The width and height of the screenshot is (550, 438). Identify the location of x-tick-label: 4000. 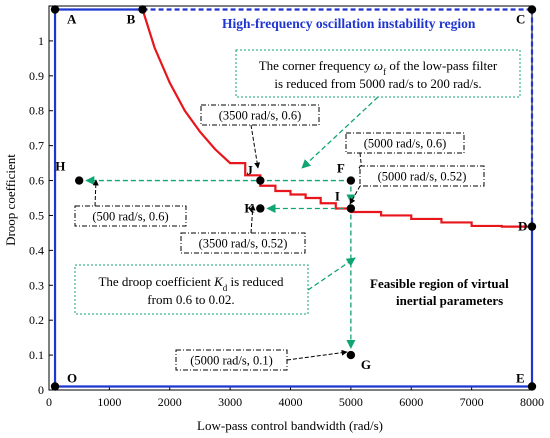
(291, 402).